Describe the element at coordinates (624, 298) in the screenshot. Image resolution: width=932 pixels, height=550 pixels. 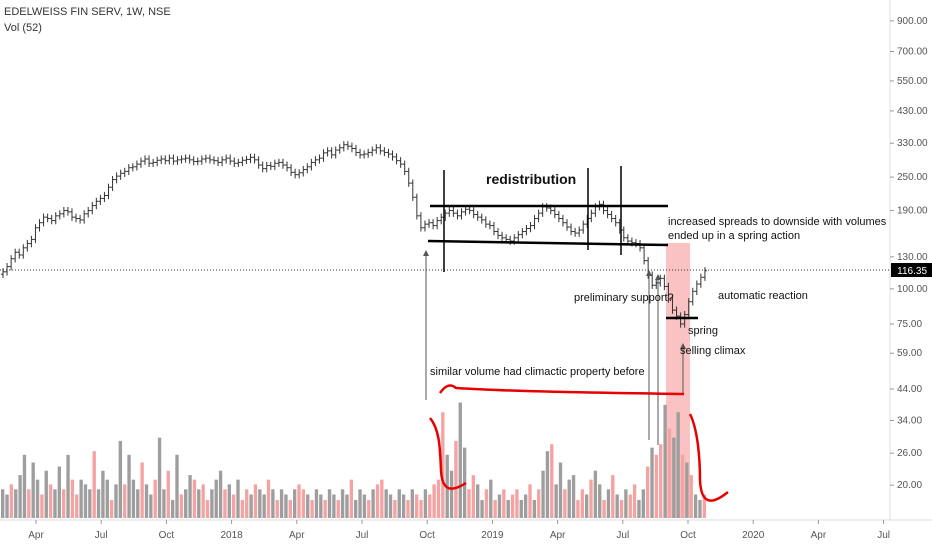
I see `preliminary-support-label: preliminary support?` at that location.